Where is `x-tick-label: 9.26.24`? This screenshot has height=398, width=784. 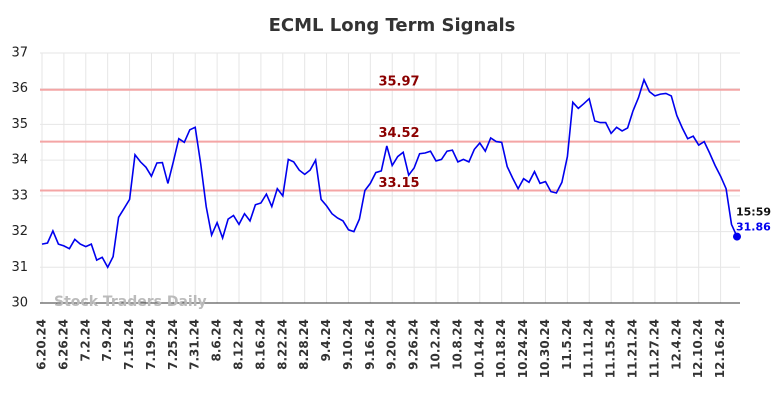 x-tick-label: 9.26.24 is located at coordinates (414, 344).